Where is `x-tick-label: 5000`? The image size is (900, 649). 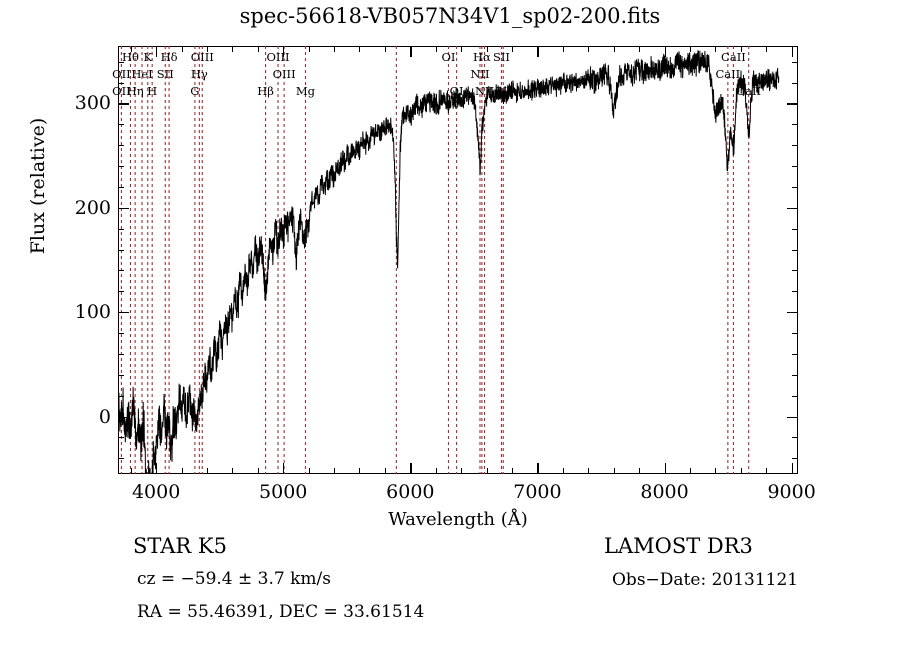
x-tick-label: 5000 is located at coordinates (283, 492).